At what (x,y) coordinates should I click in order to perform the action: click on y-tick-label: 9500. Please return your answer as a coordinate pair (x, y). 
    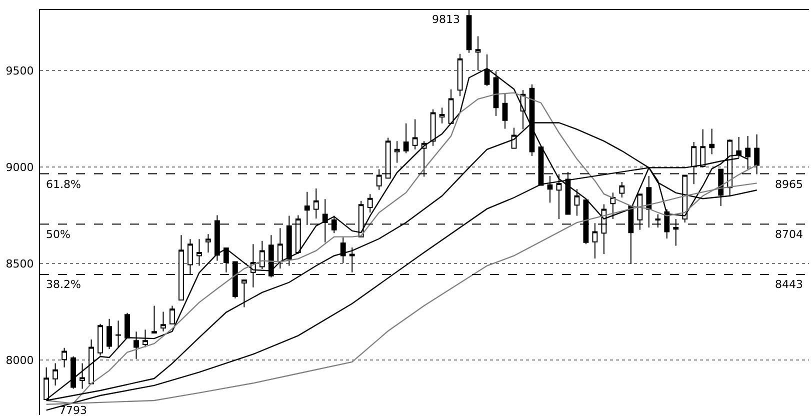
    Looking at the image, I should click on (20, 71).